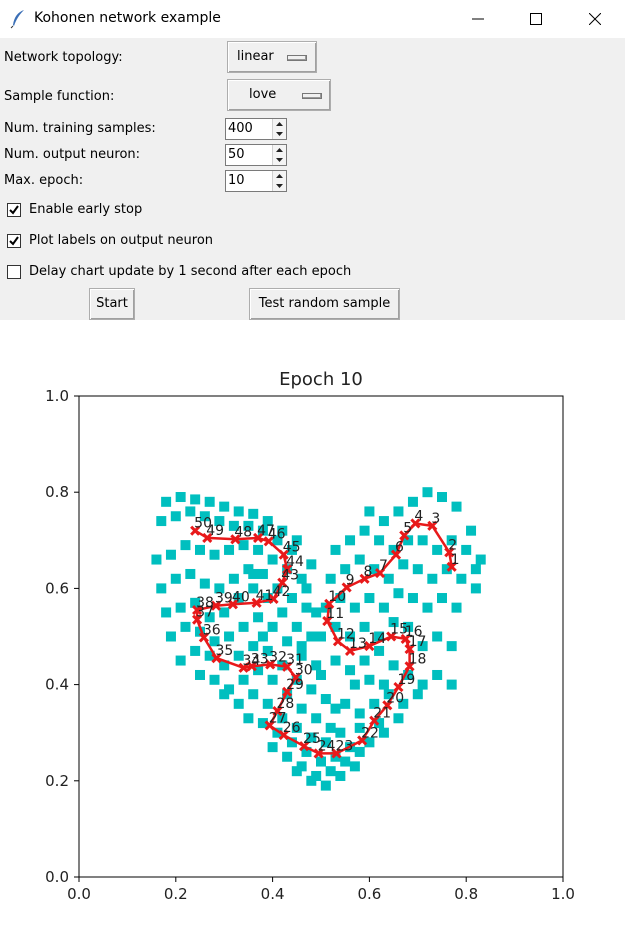 The image size is (625, 942). I want to click on output-neuron-label: Num. output neuron:, so click(72, 154).